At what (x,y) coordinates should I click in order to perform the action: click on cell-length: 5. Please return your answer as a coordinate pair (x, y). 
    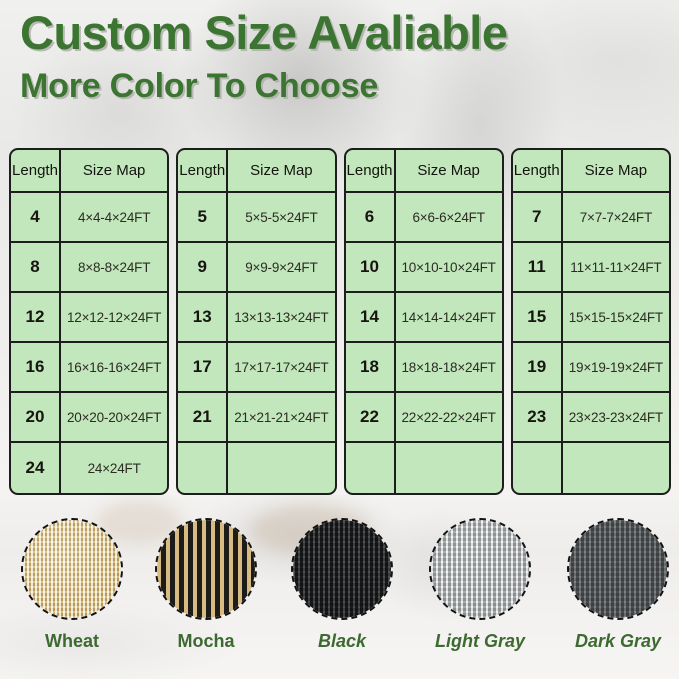
    Looking at the image, I should click on (203, 217).